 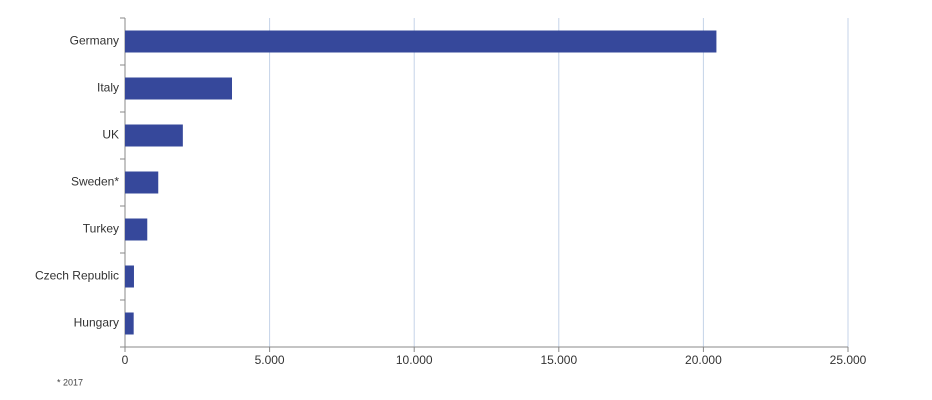 What do you see at coordinates (110, 135) in the screenshot?
I see `y-tick-label: UK` at bounding box center [110, 135].